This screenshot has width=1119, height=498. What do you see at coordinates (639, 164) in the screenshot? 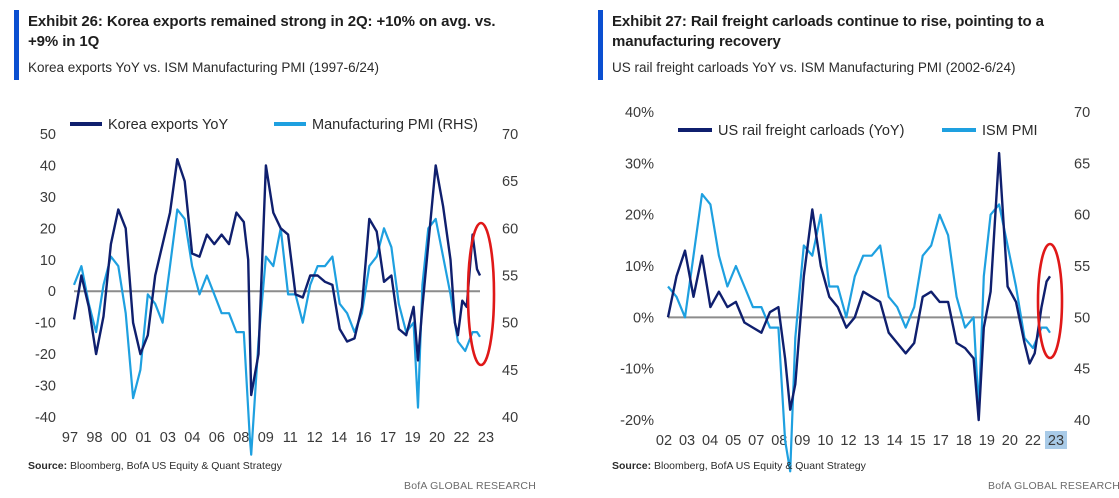
I see `y-left-tick-label: 30%` at bounding box center [639, 164].